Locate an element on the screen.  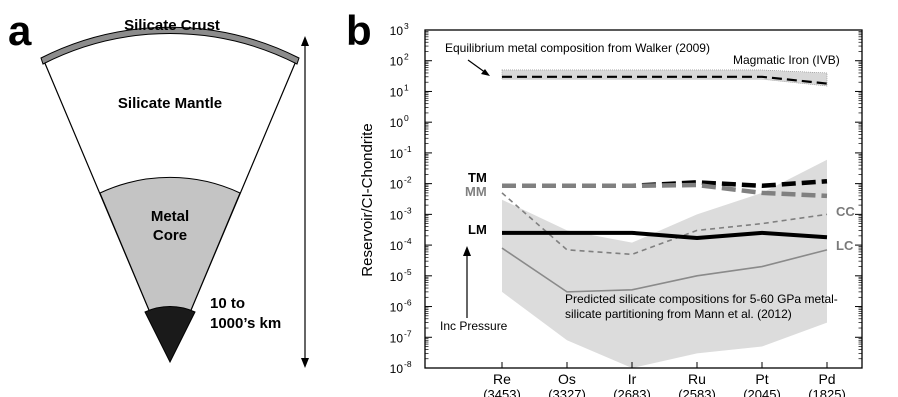
magmatic-iron-annotation: Magmatic Iron (IVB) is located at coordinates (786, 60).